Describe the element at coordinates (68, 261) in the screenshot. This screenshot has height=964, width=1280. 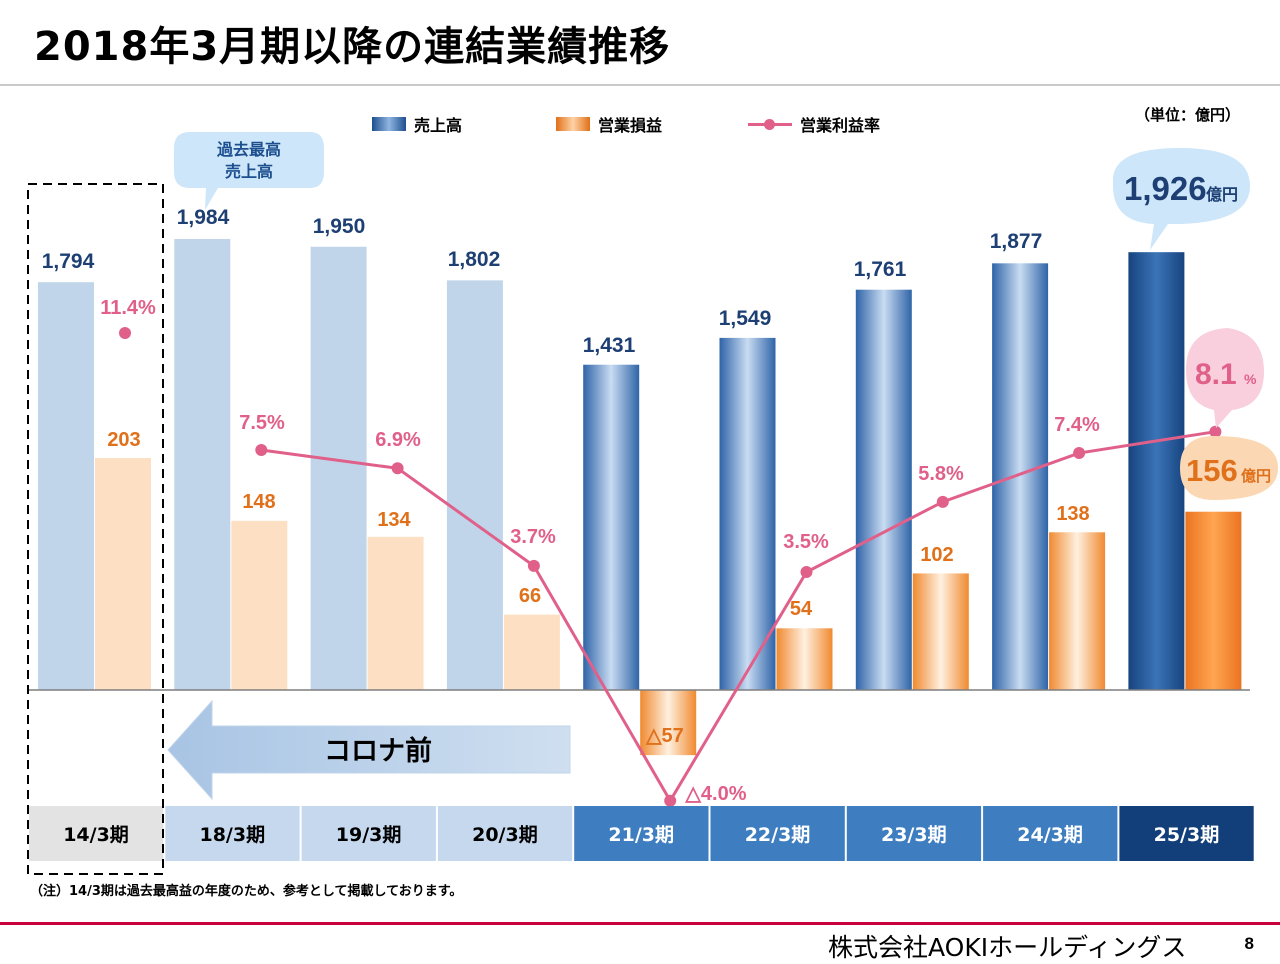
I see `sales-value-label: 1,794` at that location.